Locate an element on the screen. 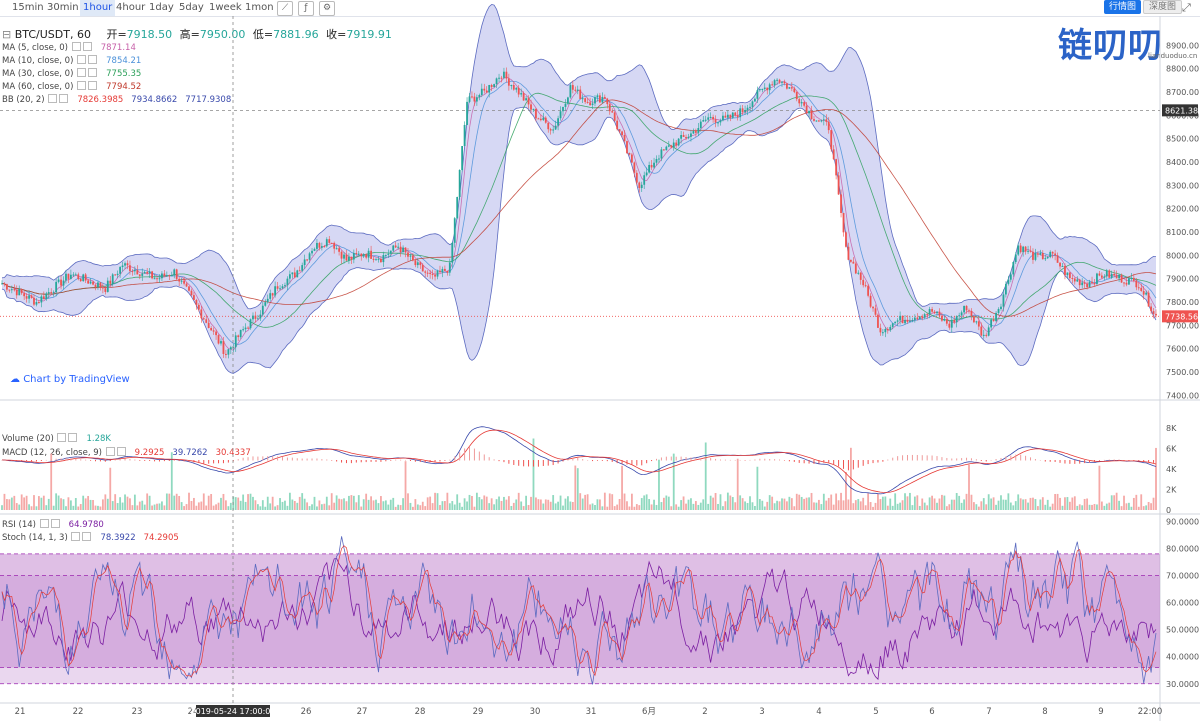  rsi-label: RSI (14) is located at coordinates (19, 525).